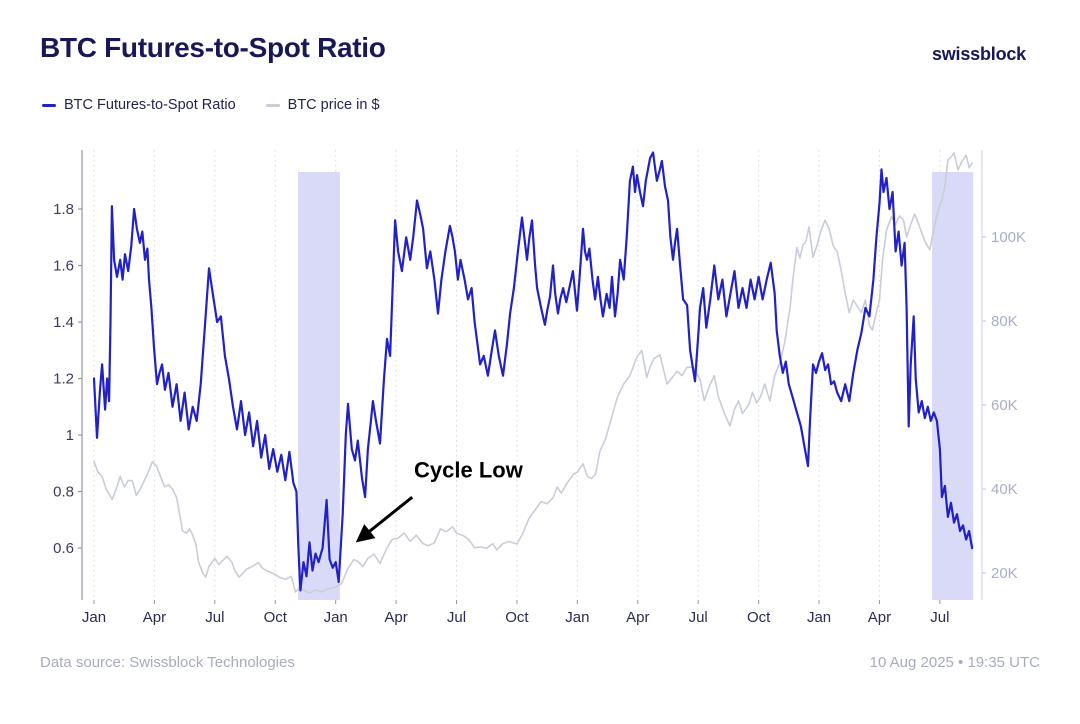  What do you see at coordinates (1004, 405) in the screenshot?
I see `right-axis-tick-label: 60K` at bounding box center [1004, 405].